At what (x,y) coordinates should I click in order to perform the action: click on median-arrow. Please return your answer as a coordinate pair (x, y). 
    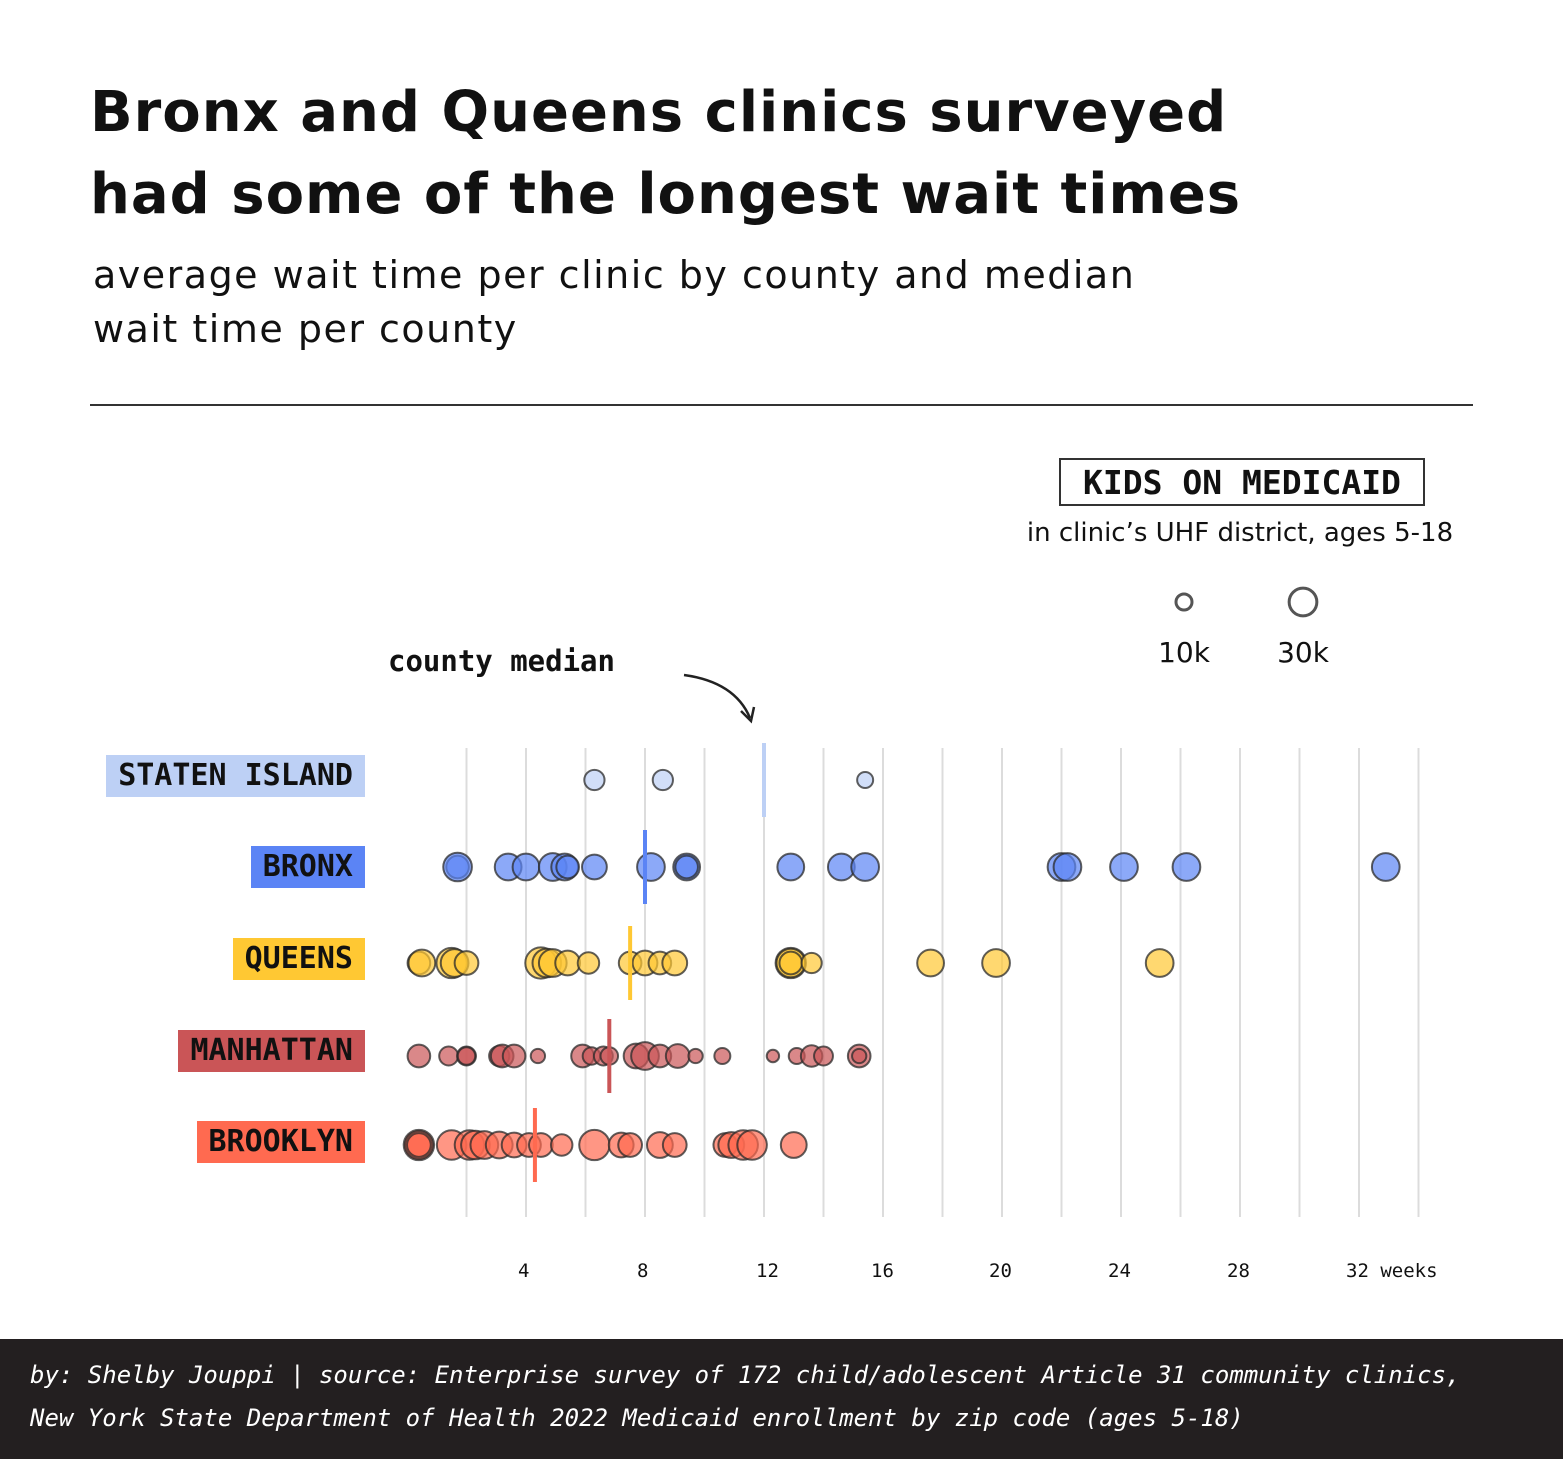
    Looking at the image, I should click on (717, 696).